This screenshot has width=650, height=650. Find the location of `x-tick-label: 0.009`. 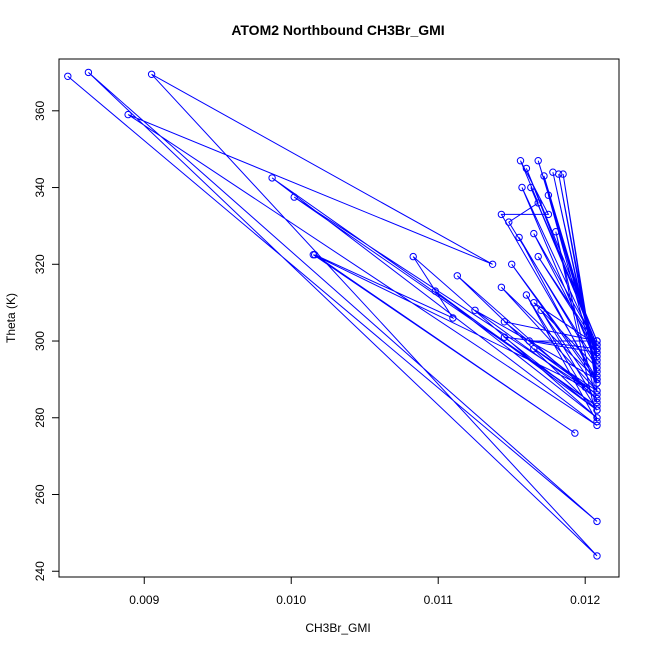

x-tick-label: 0.009 is located at coordinates (144, 600).